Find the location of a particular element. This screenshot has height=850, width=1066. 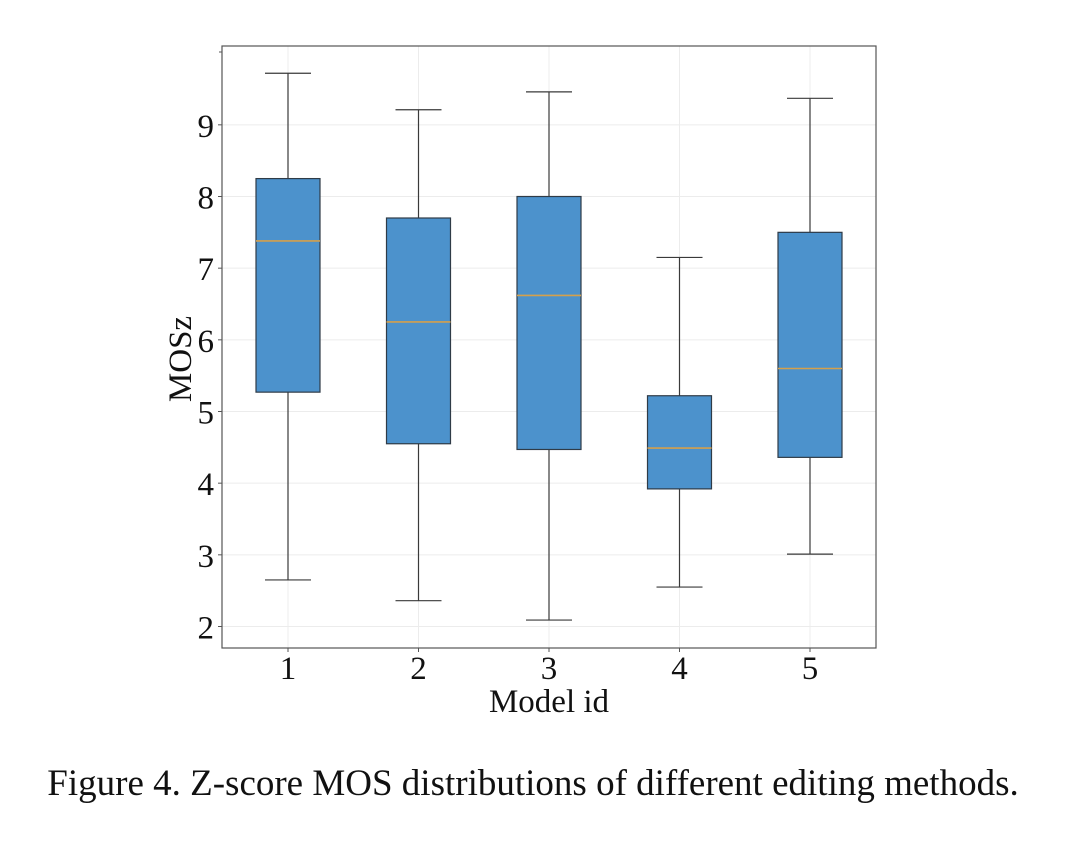

y-tick-label: 8 is located at coordinates (206, 199).